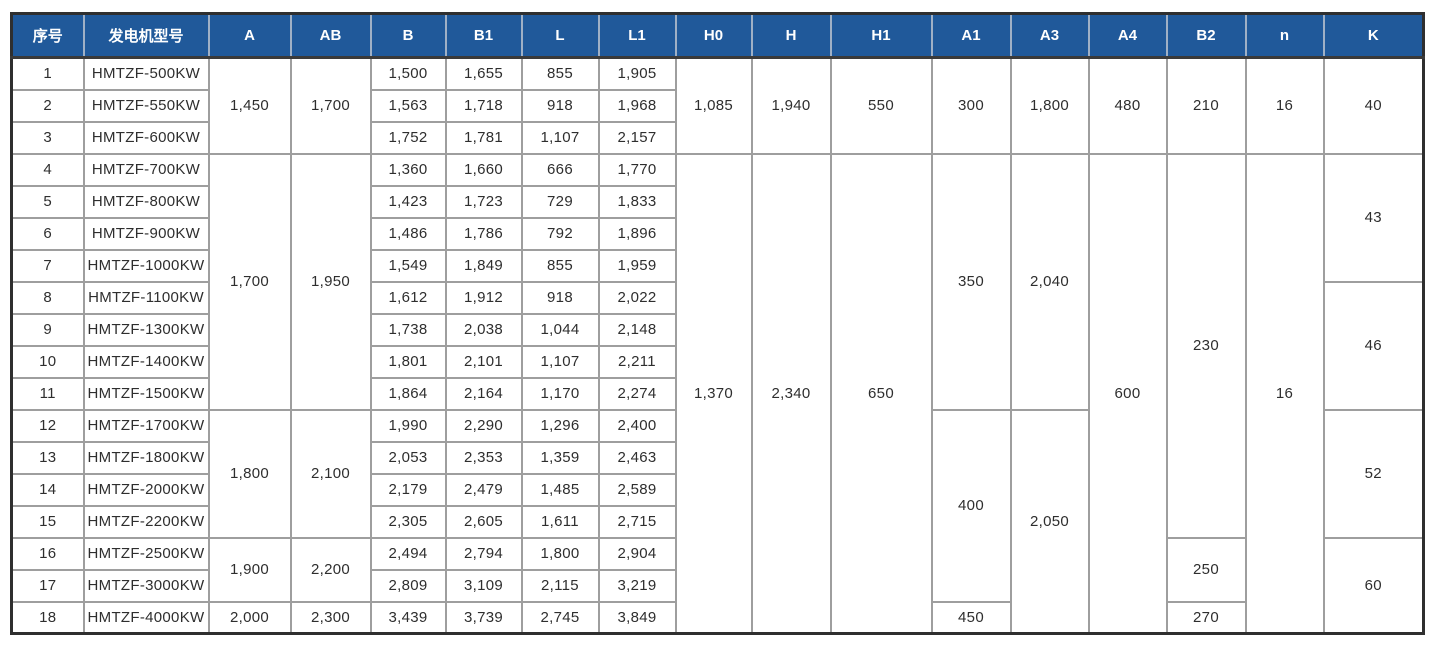  Describe the element at coordinates (48, 36) in the screenshot. I see `column-header-serial: 序号` at that location.